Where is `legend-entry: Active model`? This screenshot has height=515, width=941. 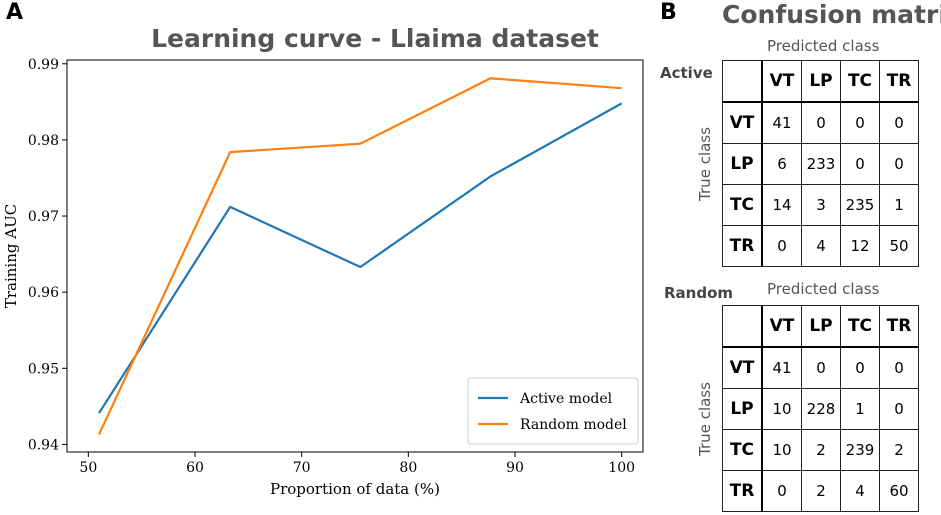
legend-entry: Active model is located at coordinates (566, 399).